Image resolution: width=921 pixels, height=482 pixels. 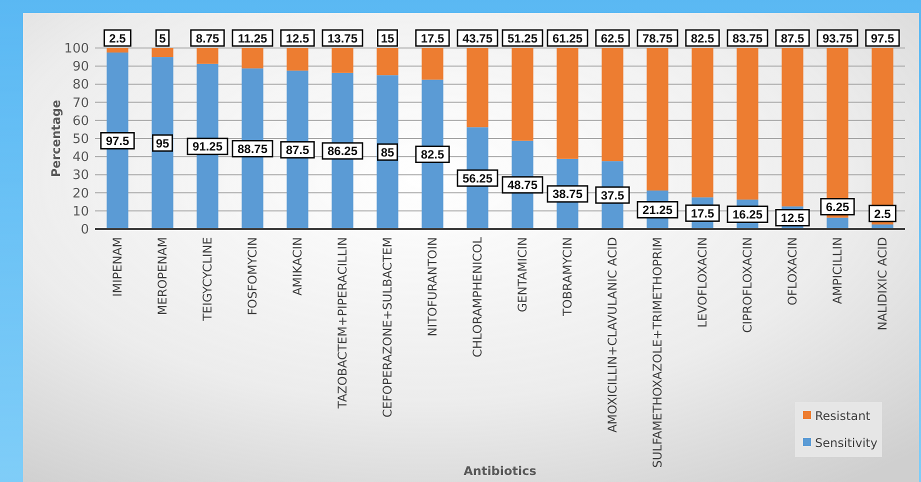 I want to click on y-tick-label: 10, so click(x=80, y=212).